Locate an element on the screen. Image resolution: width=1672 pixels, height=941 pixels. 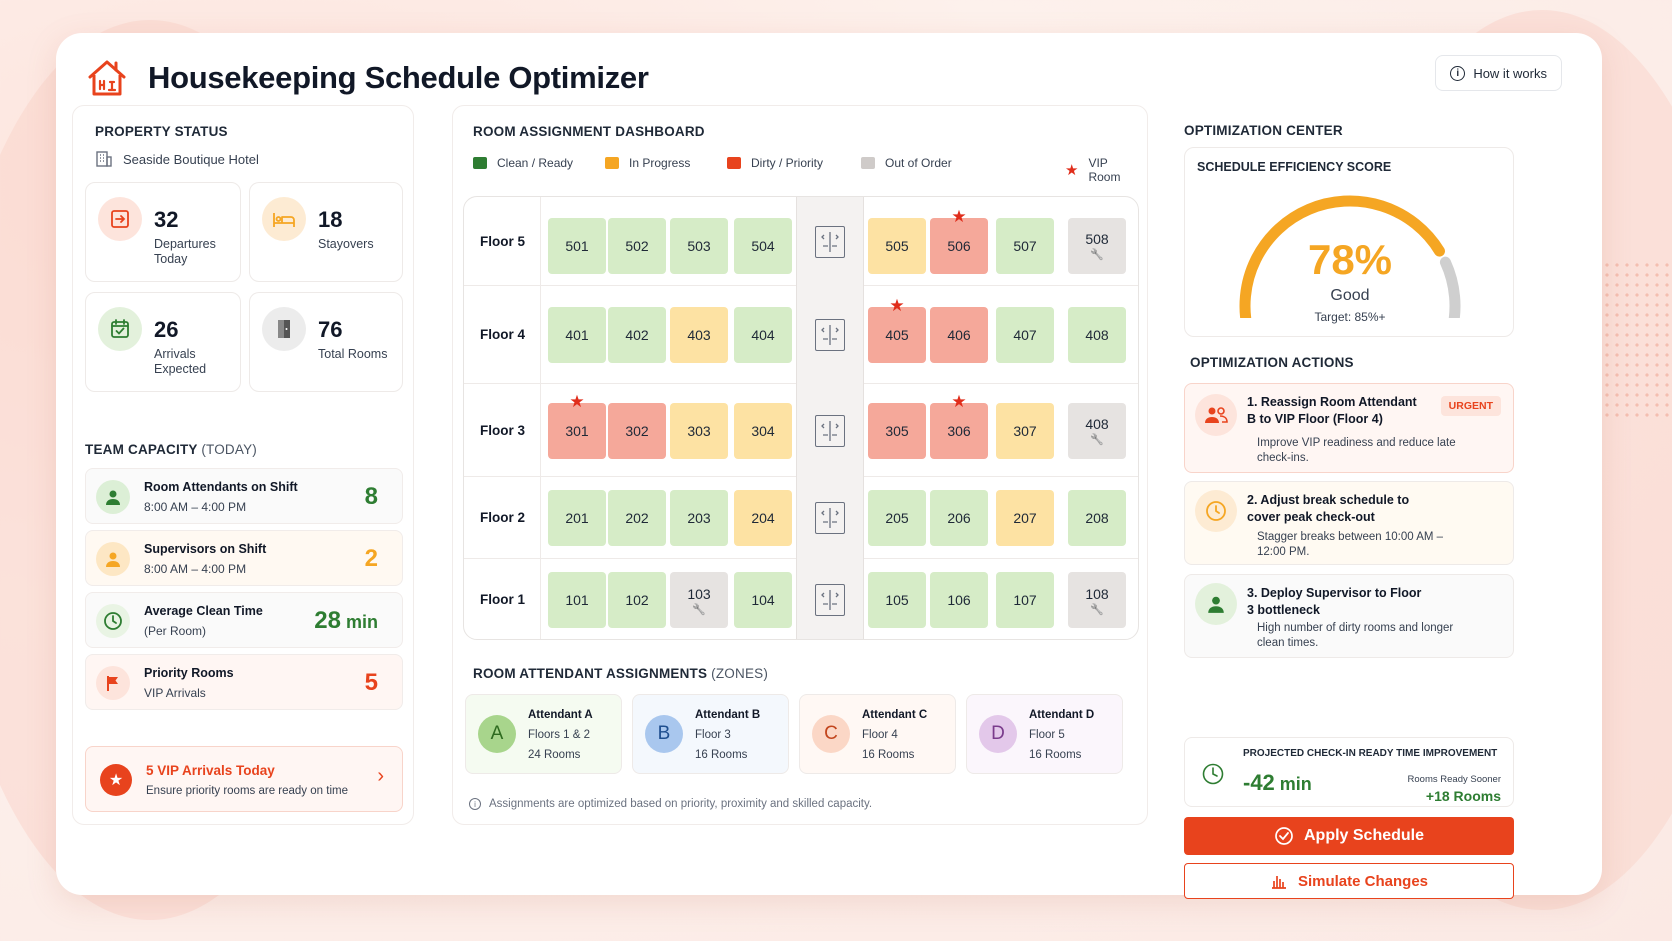
room-tile: 507 is located at coordinates (1025, 245).